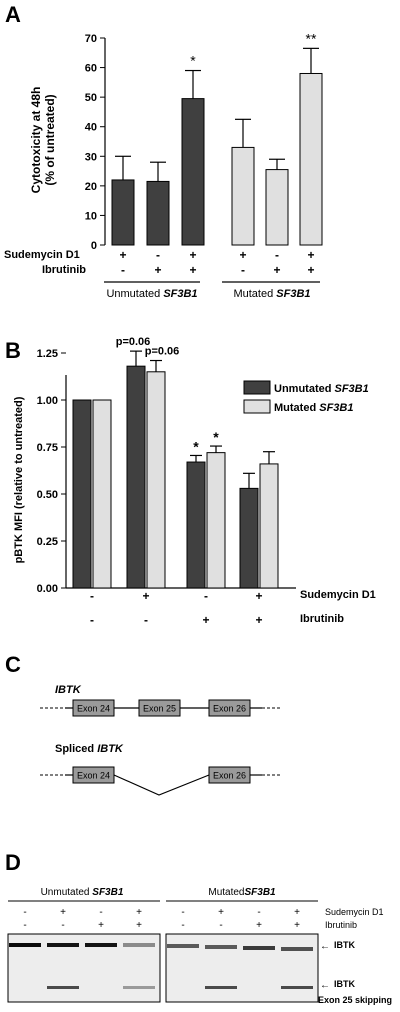  What do you see at coordinates (341, 925) in the screenshot?
I see `gel-row-ibrutinib: Ibrutinib` at bounding box center [341, 925].